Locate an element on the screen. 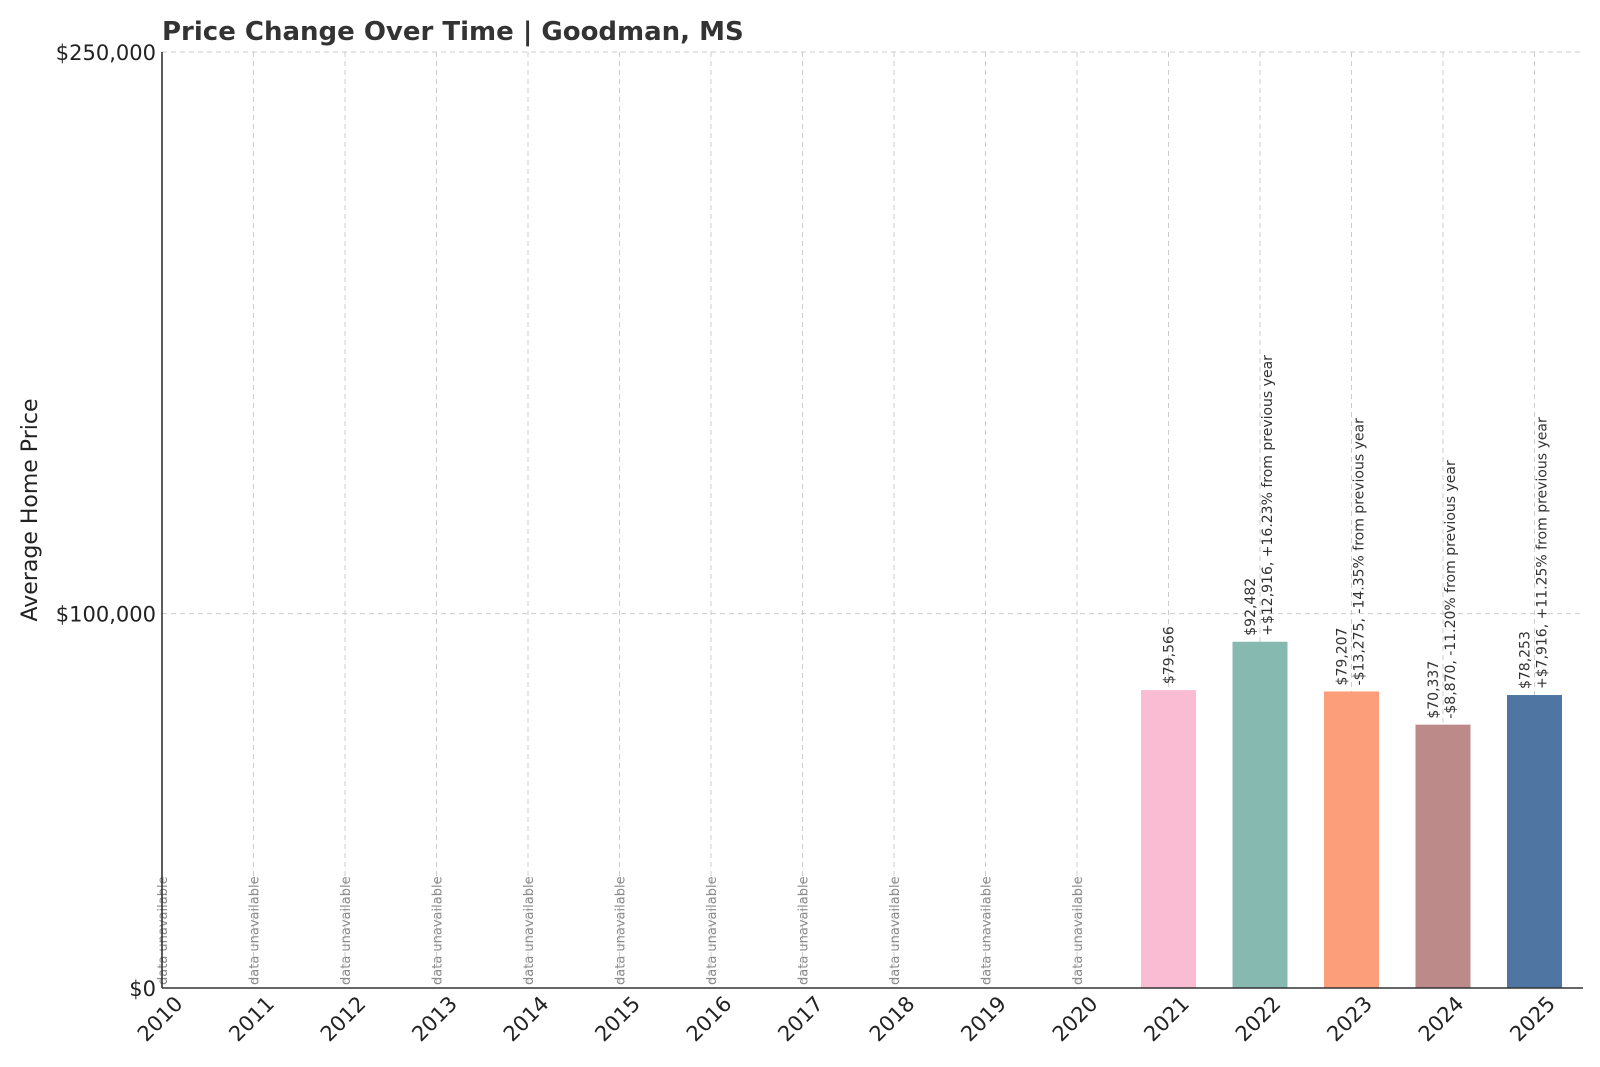 The height and width of the screenshot is (1067, 1600). x-tick-label: 2013 is located at coordinates (434, 1019).